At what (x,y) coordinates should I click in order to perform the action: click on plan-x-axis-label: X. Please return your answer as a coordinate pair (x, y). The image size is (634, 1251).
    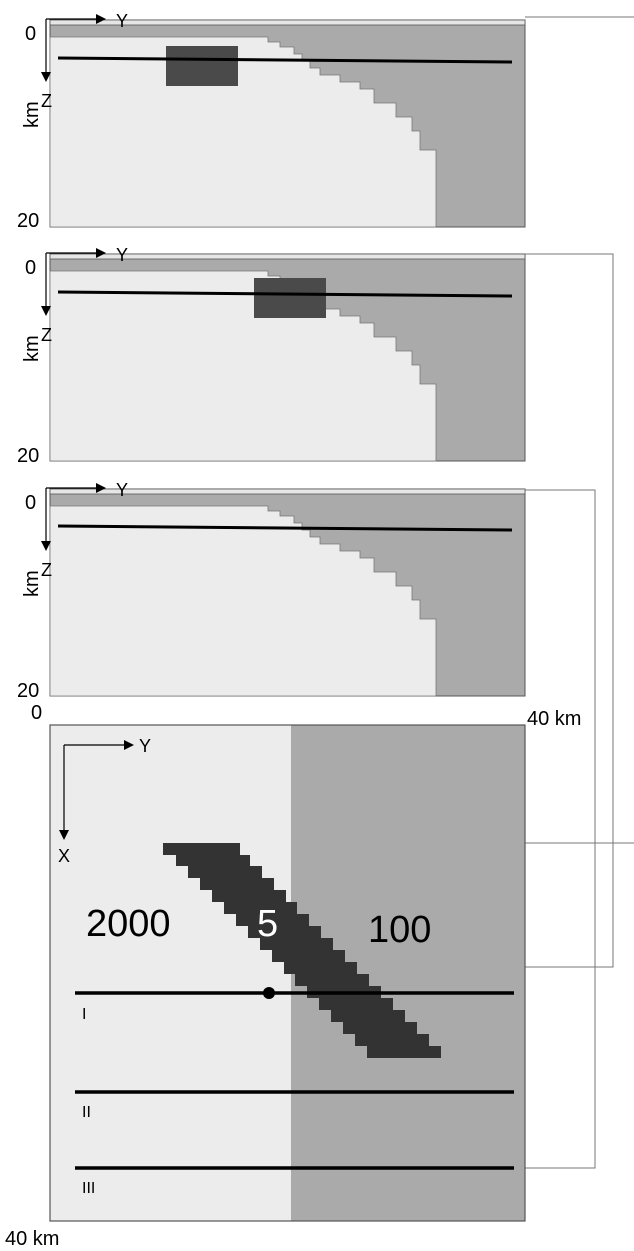
    Looking at the image, I should click on (64, 856).